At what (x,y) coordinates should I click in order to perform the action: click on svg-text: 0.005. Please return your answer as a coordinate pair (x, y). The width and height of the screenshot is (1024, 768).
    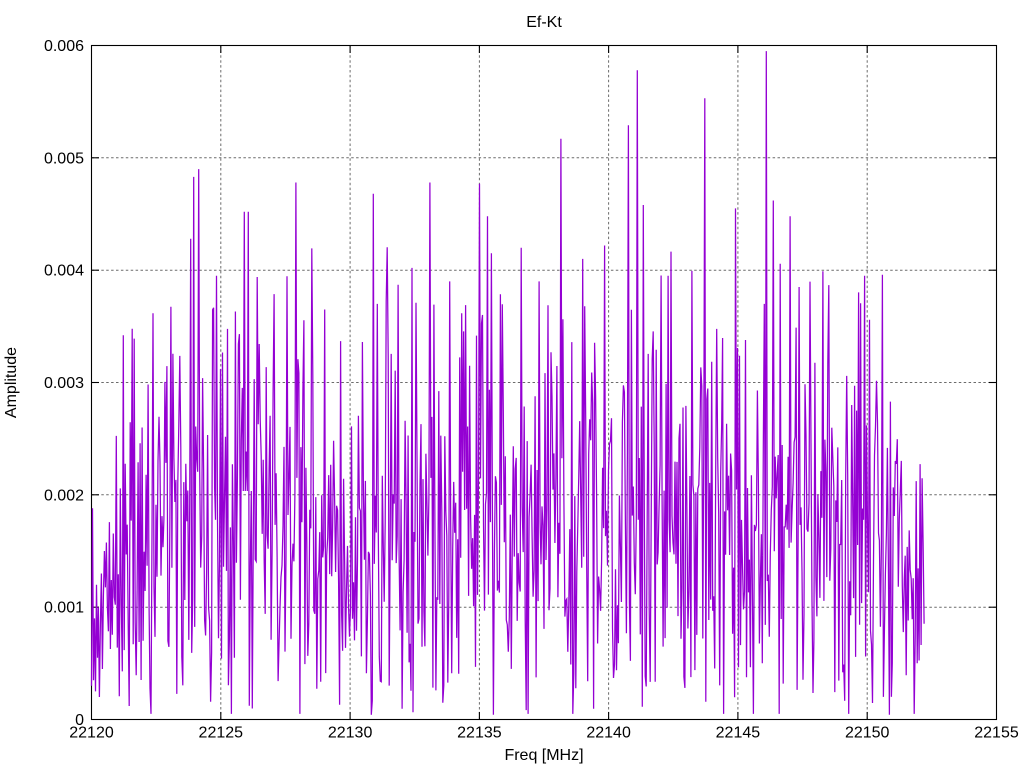
    Looking at the image, I should click on (64, 158).